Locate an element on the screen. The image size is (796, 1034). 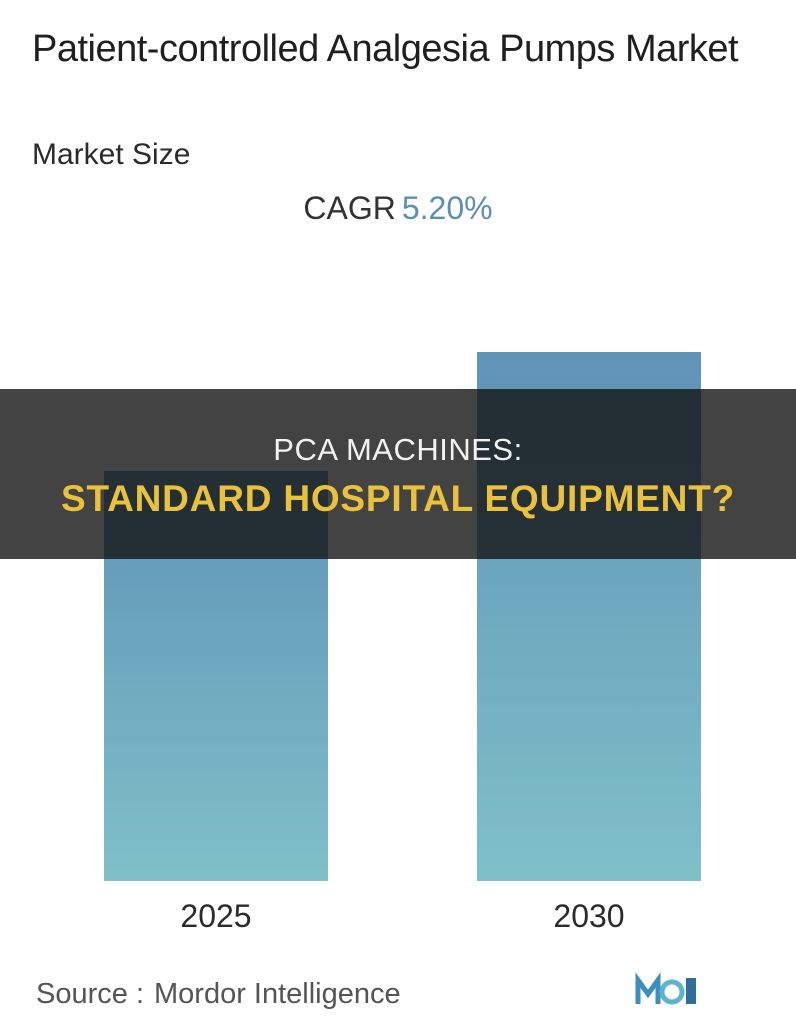
cagr-label: CAGR is located at coordinates (349, 208).